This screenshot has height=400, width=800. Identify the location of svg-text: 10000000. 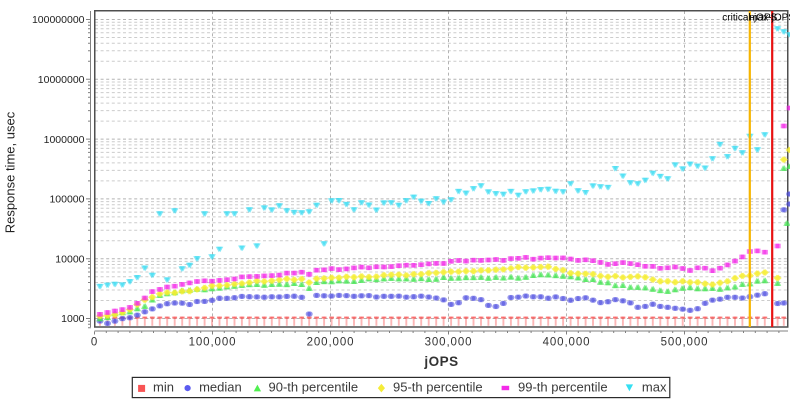
(61, 80).